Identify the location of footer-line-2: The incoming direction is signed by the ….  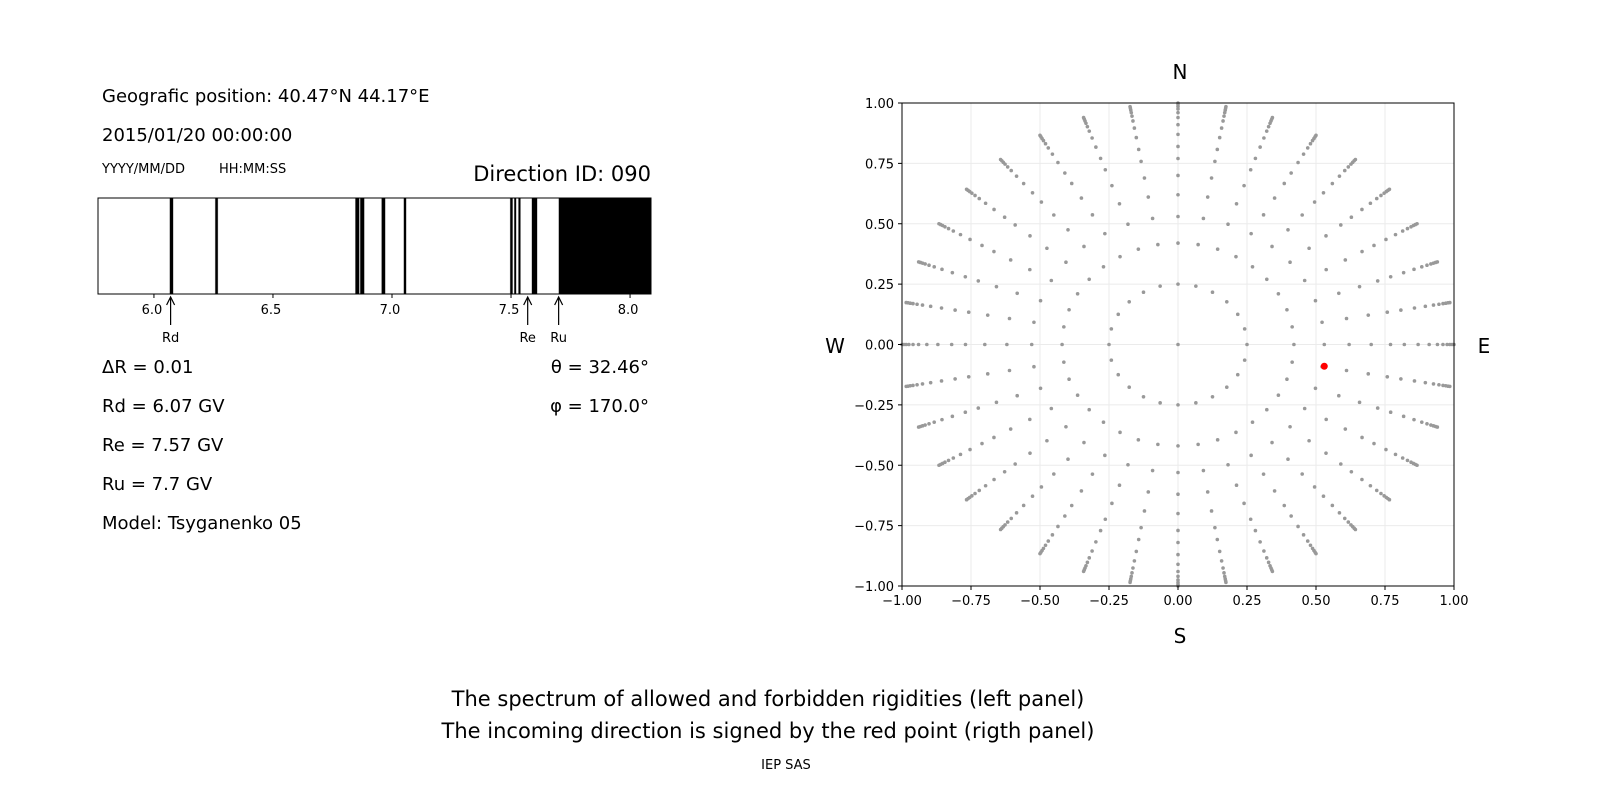
(768, 731).